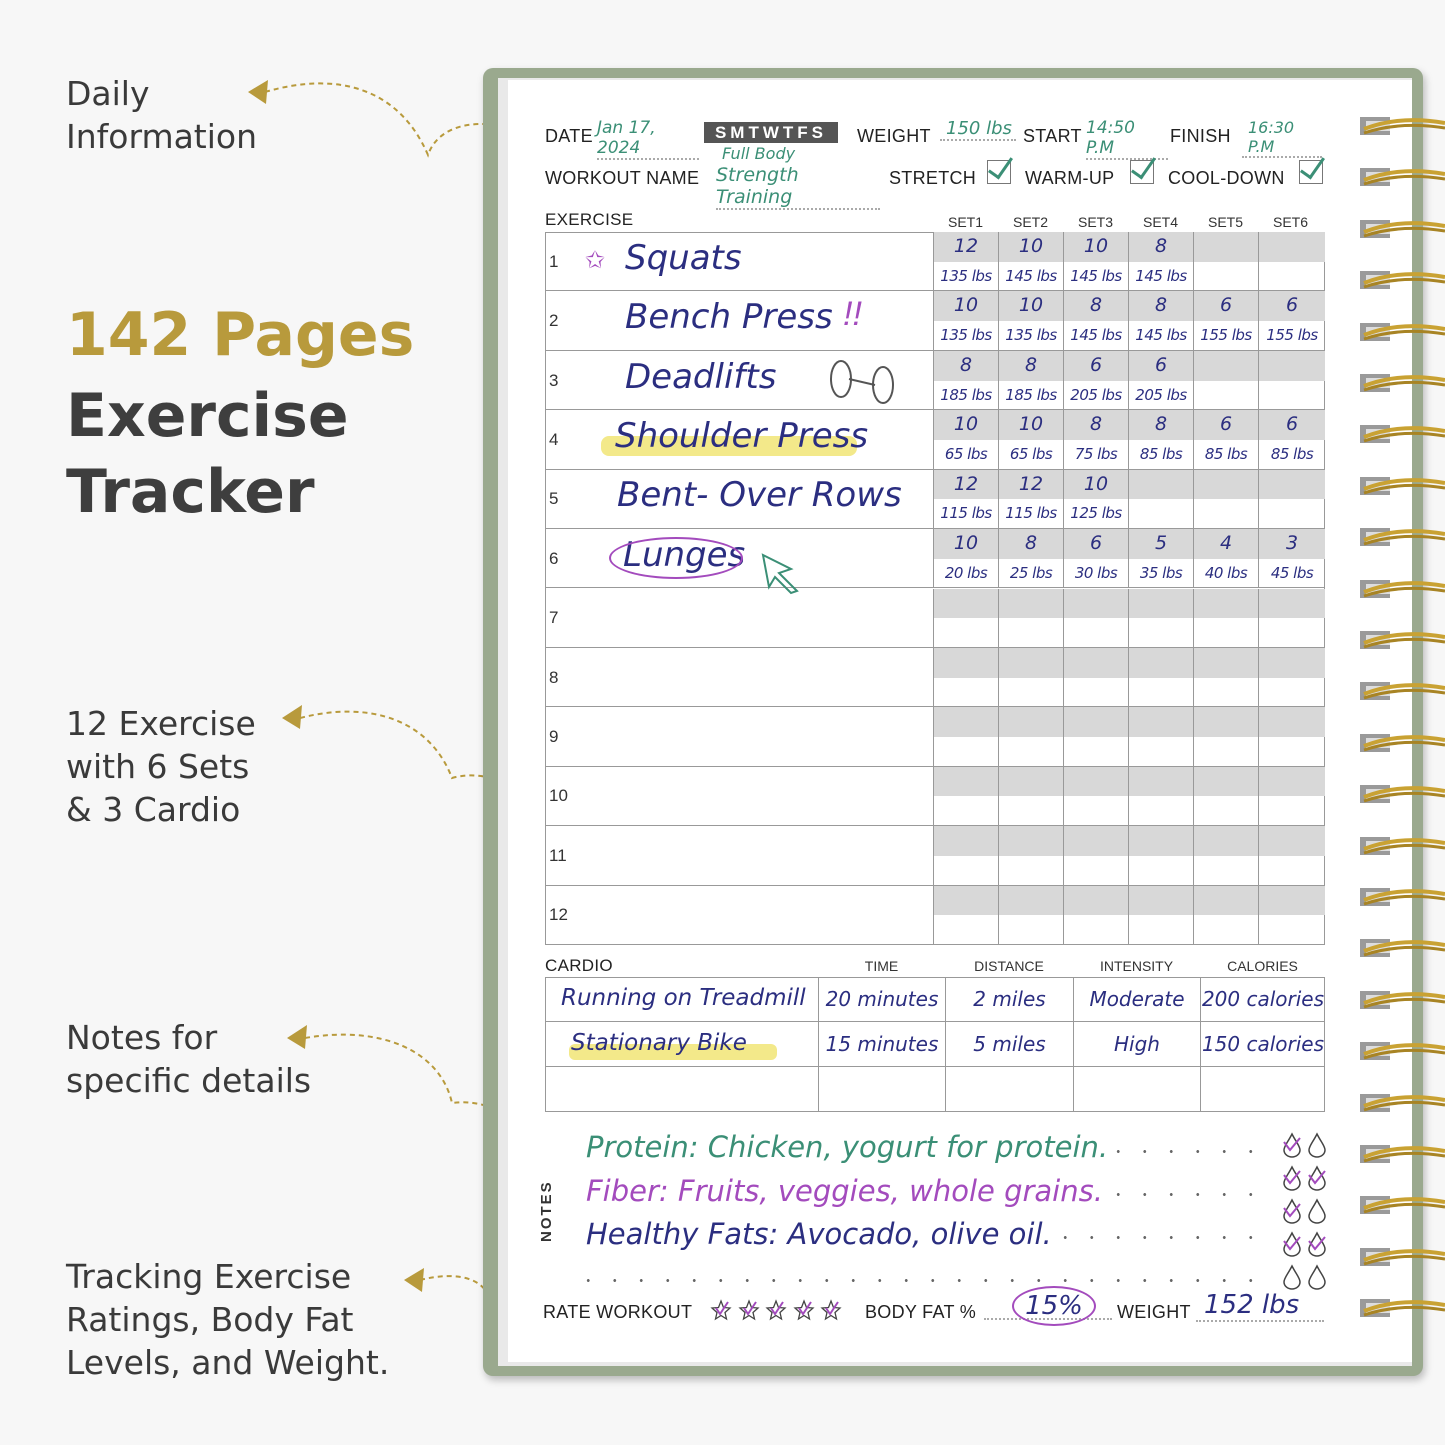 The width and height of the screenshot is (1445, 1445). I want to click on set-cell: 8 75 lbs, so click(1095, 440).